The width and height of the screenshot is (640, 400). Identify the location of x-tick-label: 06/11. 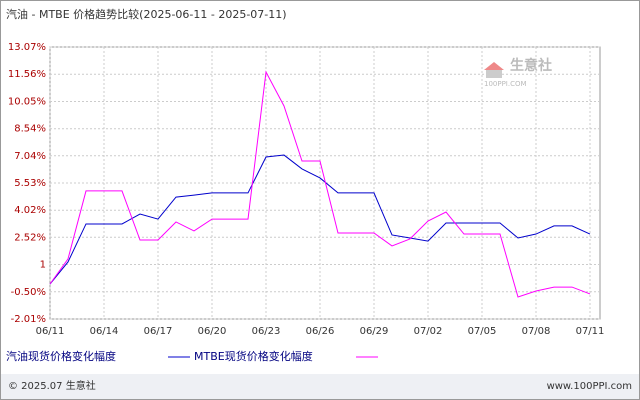
(50, 331).